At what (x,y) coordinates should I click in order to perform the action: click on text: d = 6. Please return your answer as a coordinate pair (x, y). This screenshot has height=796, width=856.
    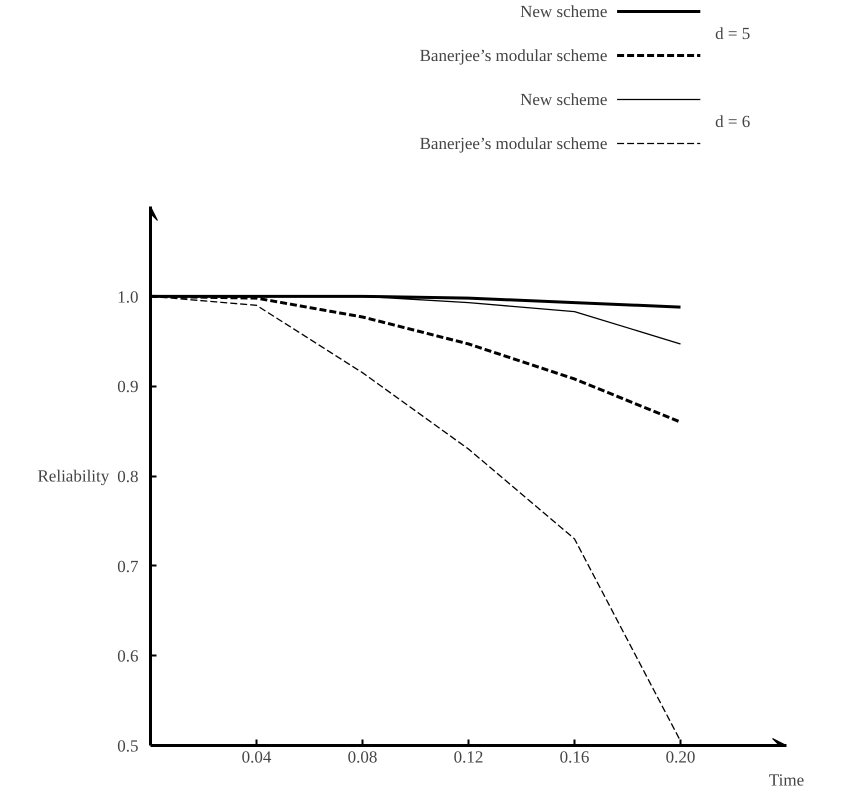
    Looking at the image, I should click on (732, 121).